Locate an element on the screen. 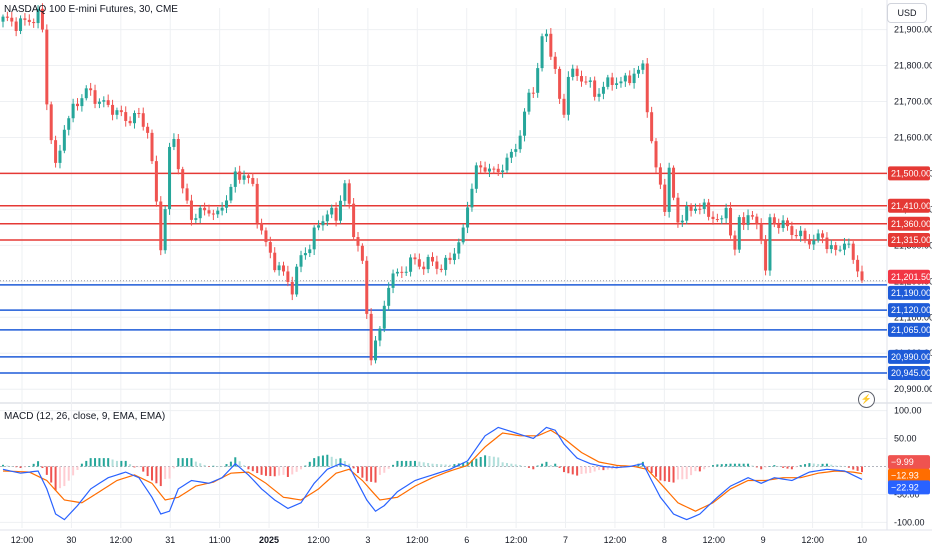 Image resolution: width=932 pixels, height=550 pixels. support-price-tag-label: 21,120.00 is located at coordinates (911, 310).